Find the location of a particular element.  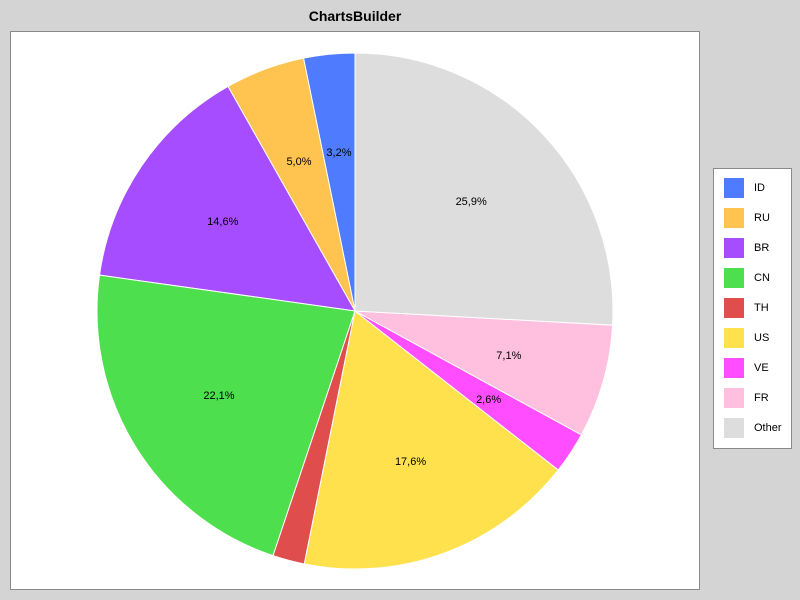

pie-slice-other is located at coordinates (484, 189).